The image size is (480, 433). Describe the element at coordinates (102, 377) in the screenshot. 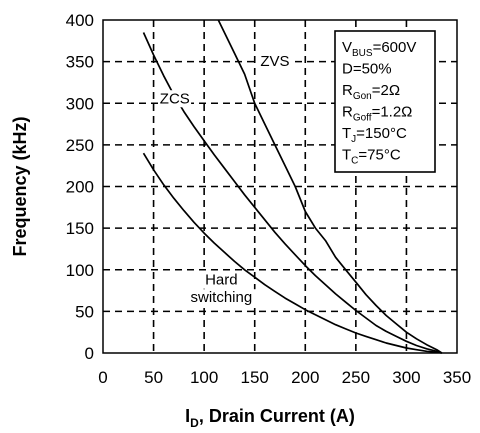

I see `x-tick-label: 0` at that location.